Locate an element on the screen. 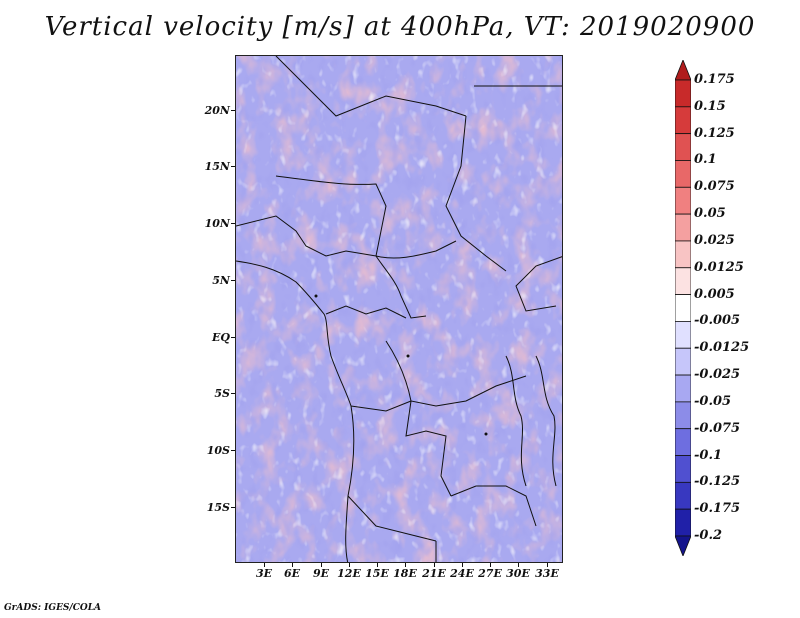 The image size is (800, 618). colorbar-label: 0.025 is located at coordinates (714, 240).